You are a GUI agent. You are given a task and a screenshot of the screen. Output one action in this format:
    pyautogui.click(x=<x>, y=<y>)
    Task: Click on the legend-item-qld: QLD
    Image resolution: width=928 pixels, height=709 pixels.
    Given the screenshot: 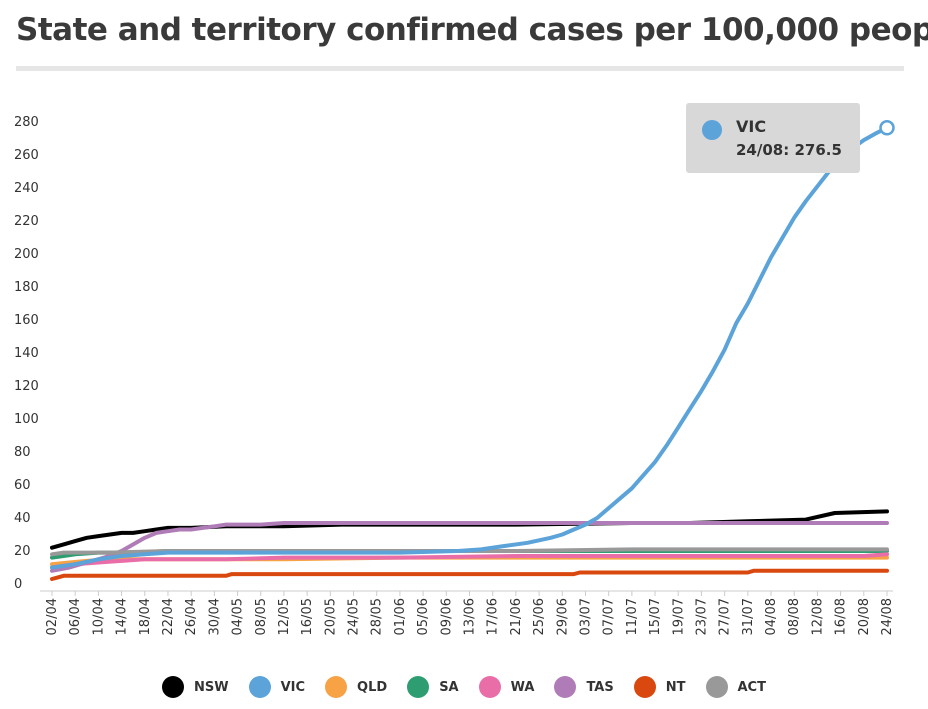 What is the action you would take?
    pyautogui.click(x=356, y=687)
    